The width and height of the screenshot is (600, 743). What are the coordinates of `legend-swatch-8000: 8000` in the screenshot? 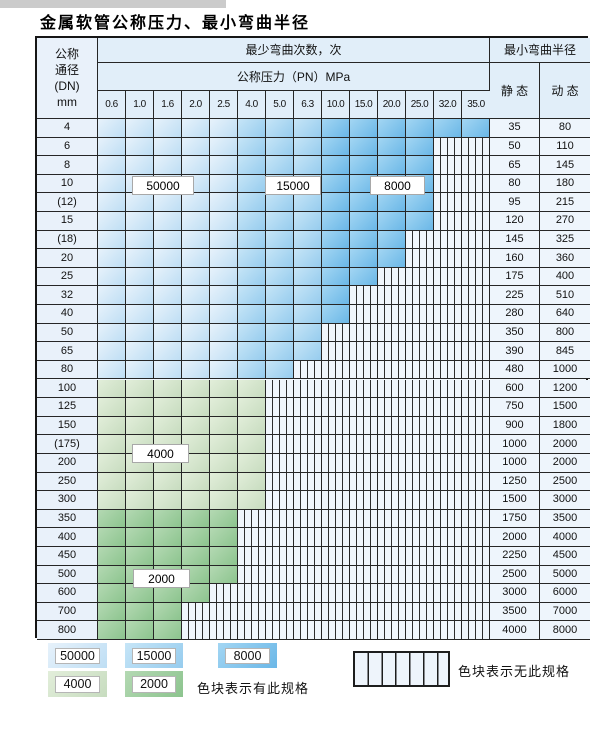 It's located at (247, 655).